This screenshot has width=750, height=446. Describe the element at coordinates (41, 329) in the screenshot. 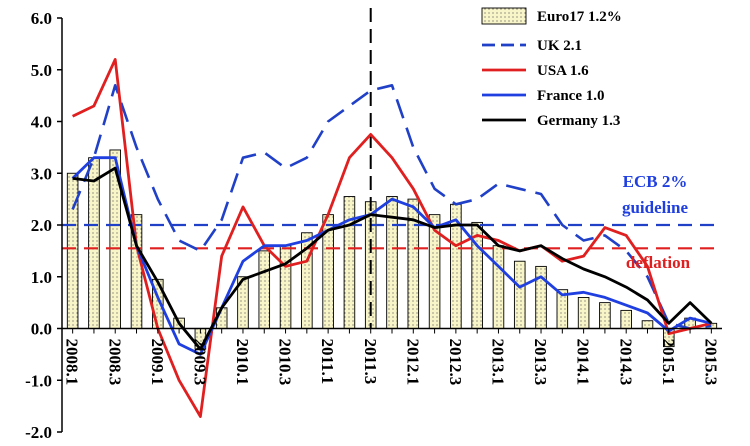

I see `y-tick-label-0-0: 0.0` at that location.